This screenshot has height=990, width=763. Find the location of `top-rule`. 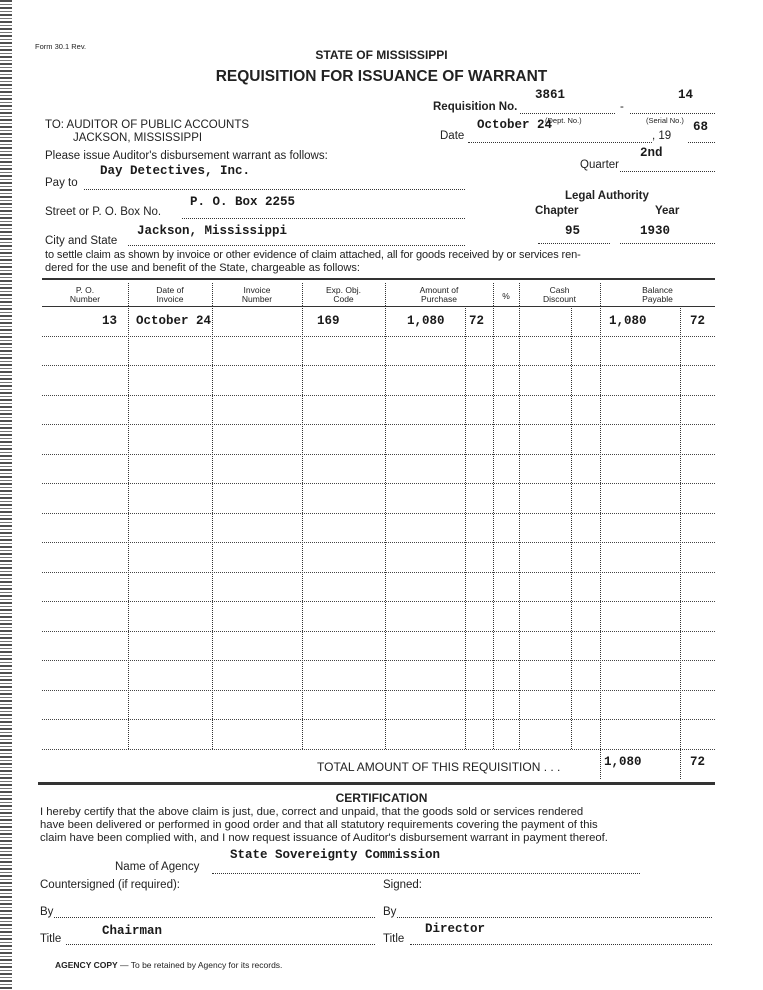

top-rule is located at coordinates (378, 279).